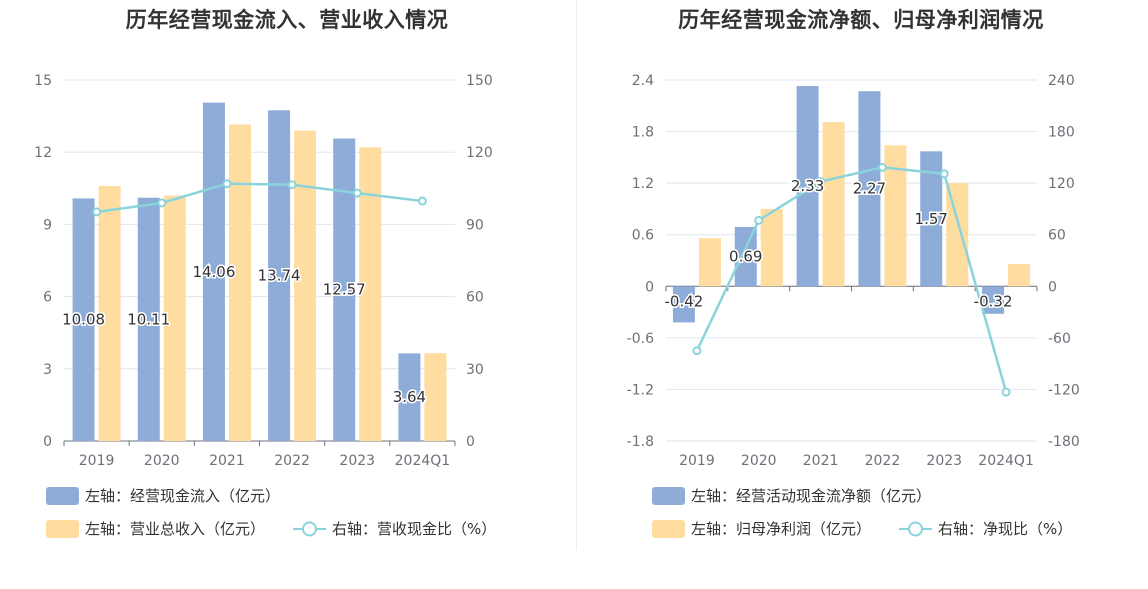  I want to click on chart-title: 历年经营现金流入、营业收入情况, so click(287, 20).